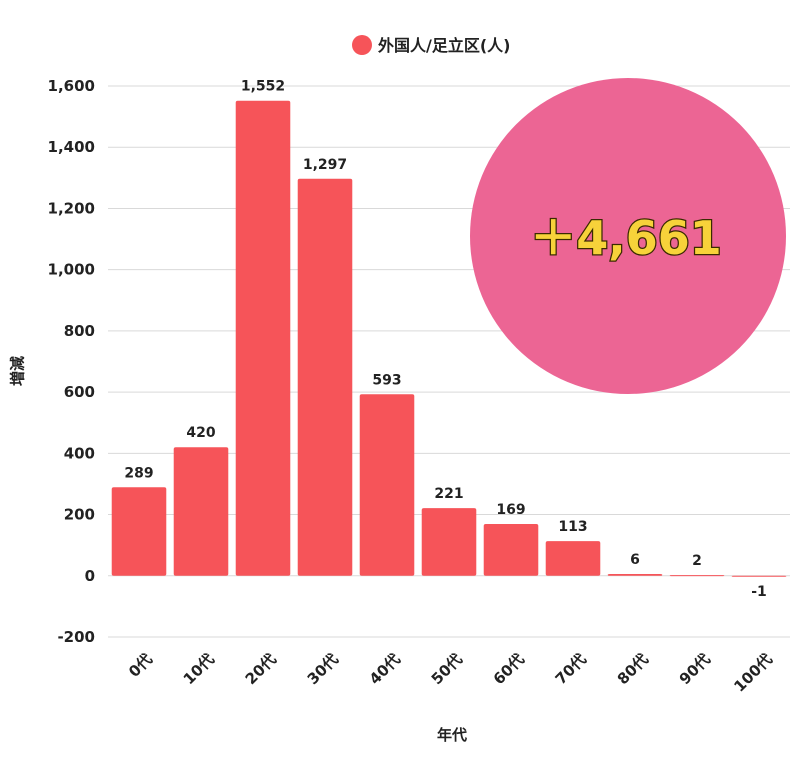 The width and height of the screenshot is (800, 771). I want to click on y-axis-ticks: -200 0 200 400 600 800 1,000 1,200 1,400 1,600, so click(71, 361).